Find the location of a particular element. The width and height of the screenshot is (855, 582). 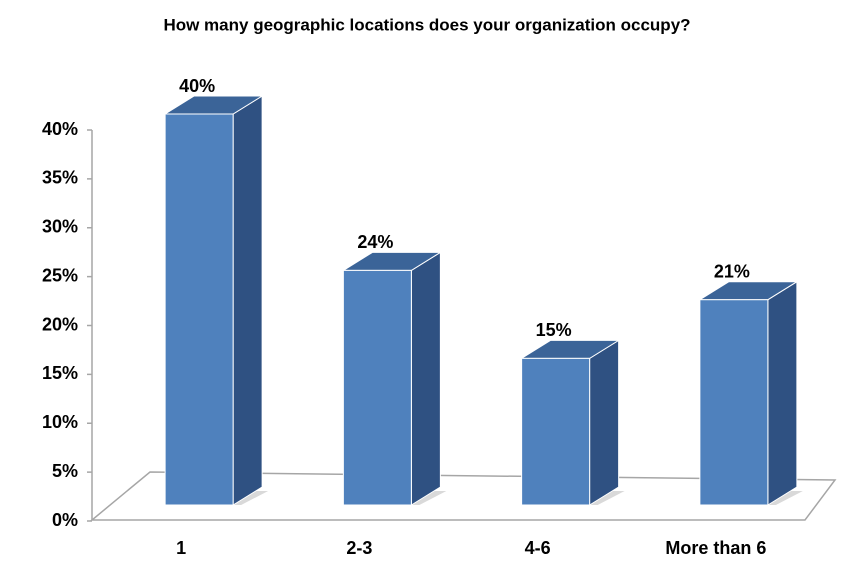

x-tick-label: 1 is located at coordinates (181, 548).